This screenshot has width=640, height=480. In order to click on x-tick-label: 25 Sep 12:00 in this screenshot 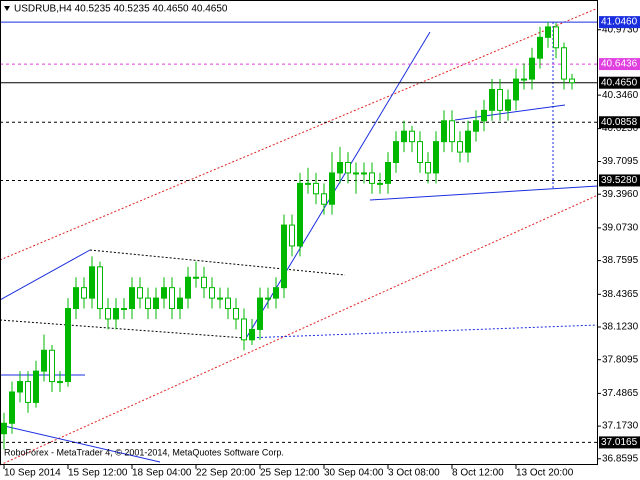, I will do `click(290, 473)`.